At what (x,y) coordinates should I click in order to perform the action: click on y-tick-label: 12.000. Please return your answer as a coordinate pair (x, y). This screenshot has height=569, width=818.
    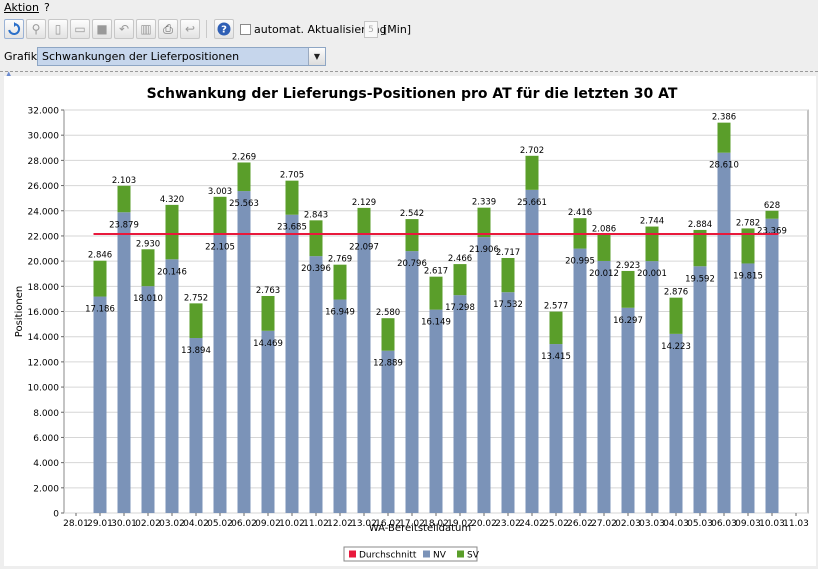
    Looking at the image, I should click on (44, 363).